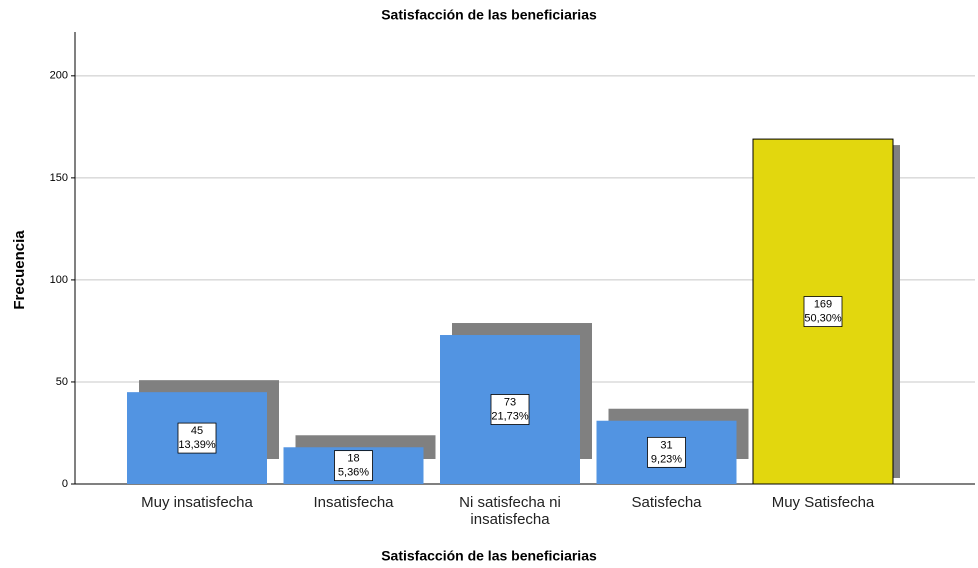  Describe the element at coordinates (353, 459) in the screenshot. I see `data-label: 18` at that location.